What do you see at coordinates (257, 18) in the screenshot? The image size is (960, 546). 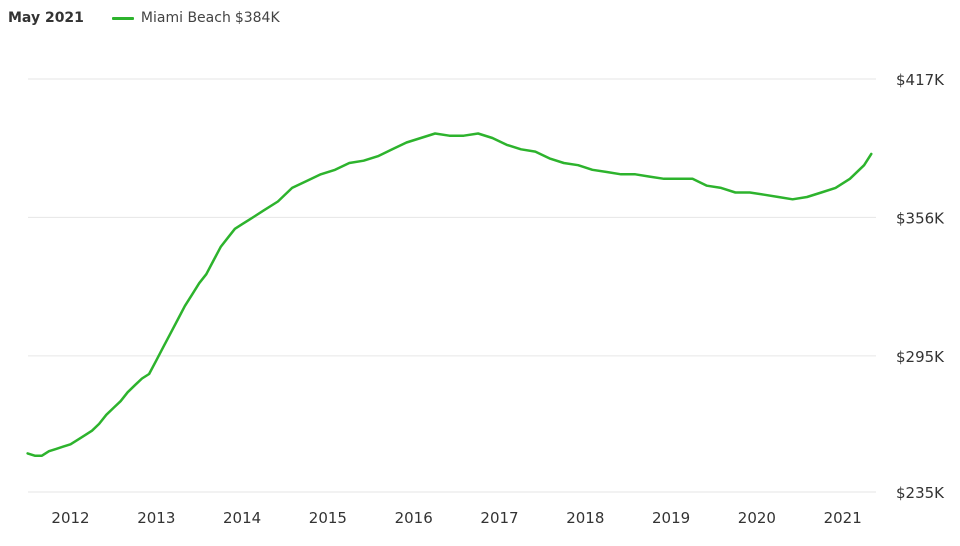 I see `series-value-label: $384K` at bounding box center [257, 18].